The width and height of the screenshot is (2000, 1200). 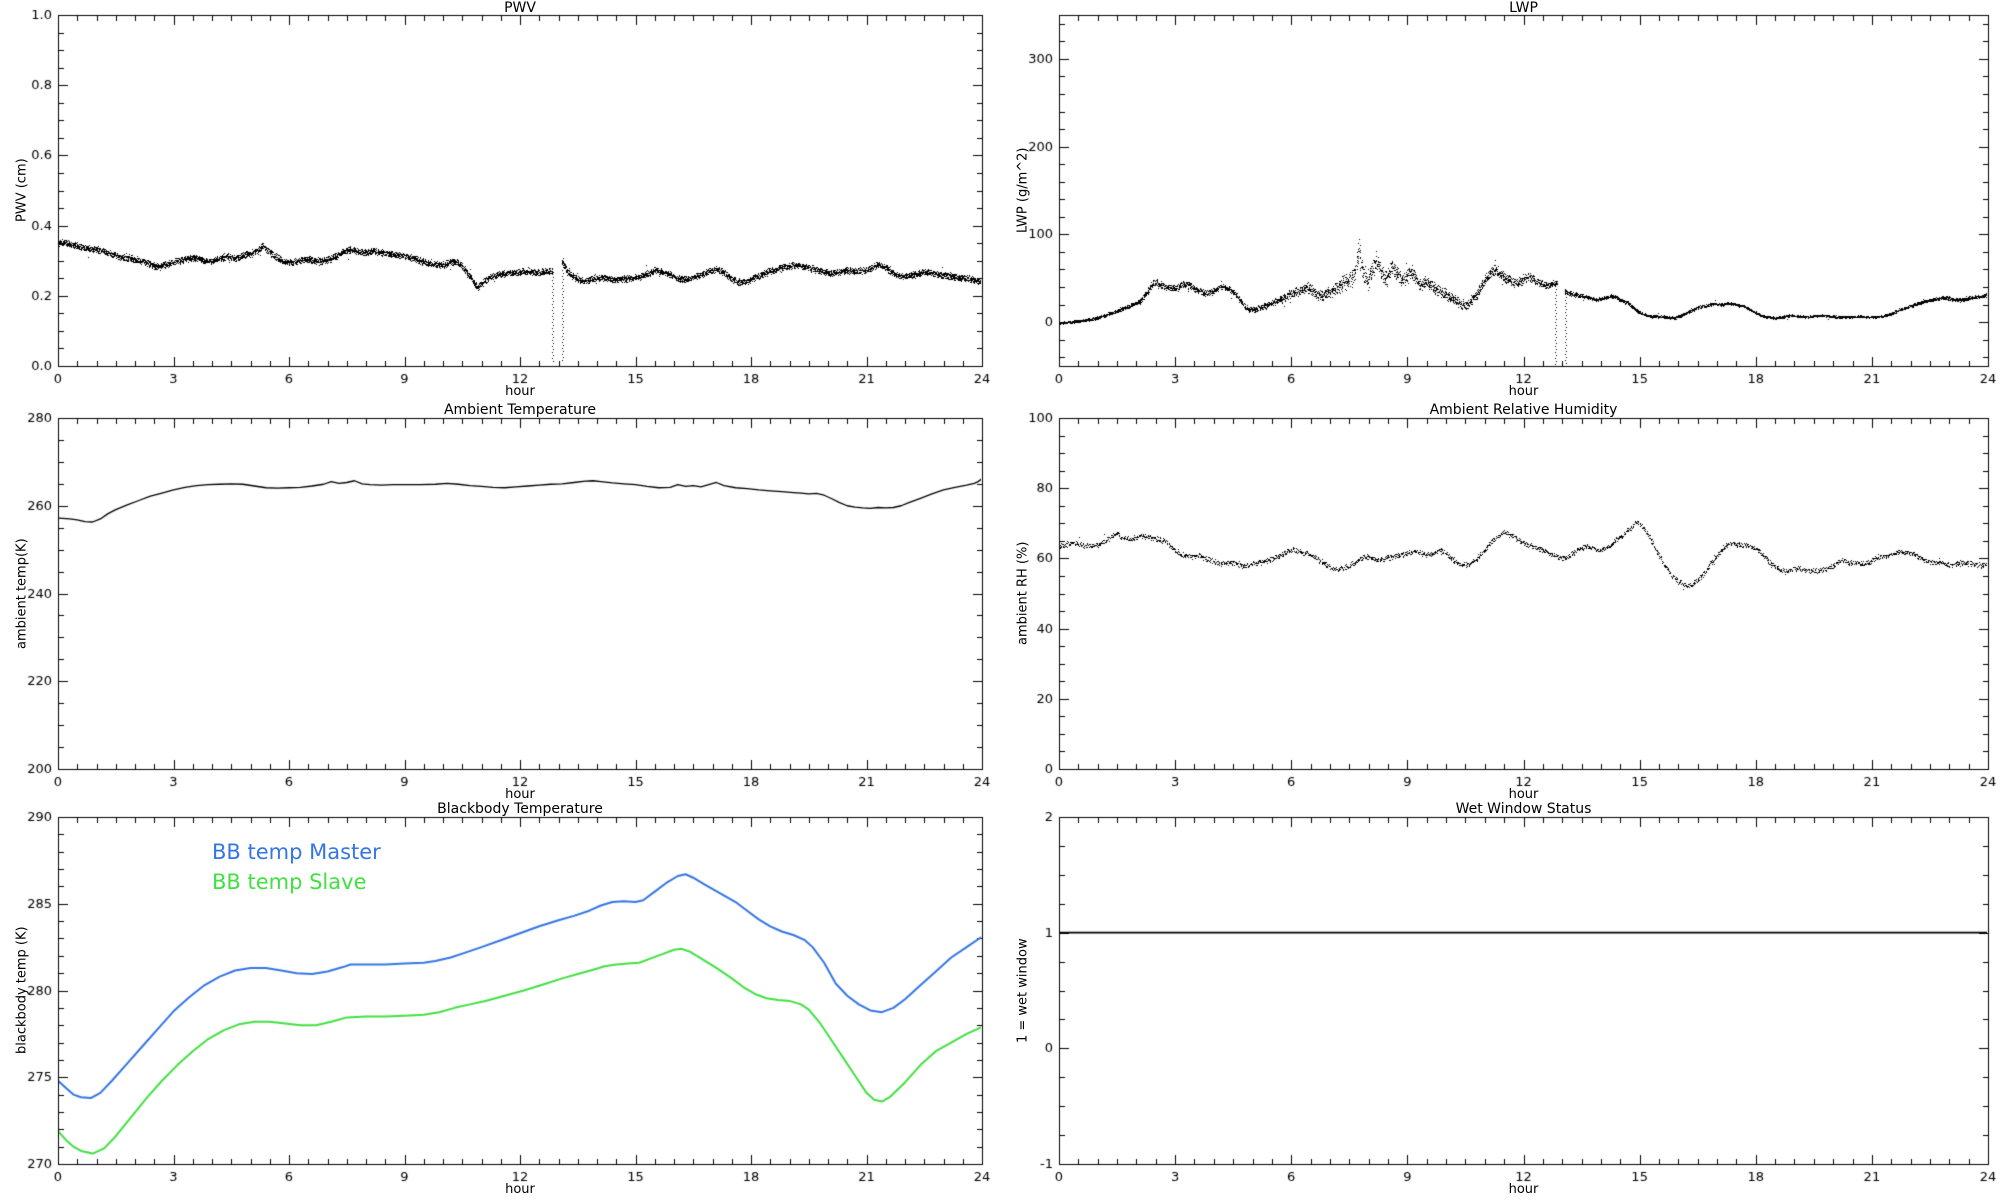 I want to click on chart-title: PWV, so click(x=520, y=8).